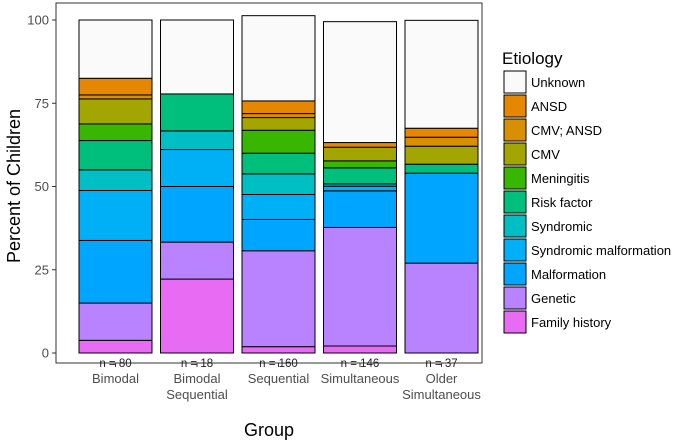  What do you see at coordinates (515, 178) in the screenshot?
I see `legend-key-meningitis` at bounding box center [515, 178].